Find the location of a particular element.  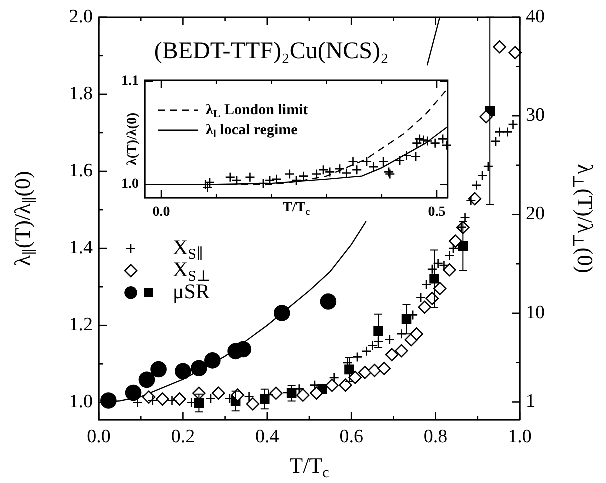

y-tick-label: 1.8 is located at coordinates (81, 93).